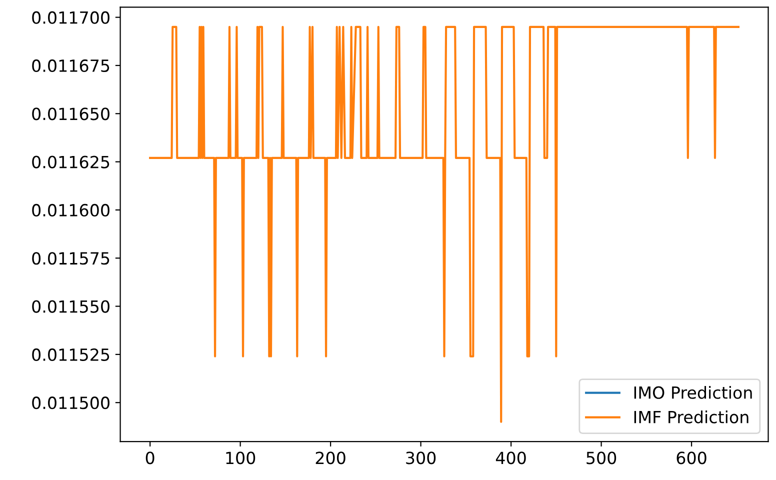 The image size is (776, 480). I want to click on y-tick-label: 0.011525, so click(71, 354).